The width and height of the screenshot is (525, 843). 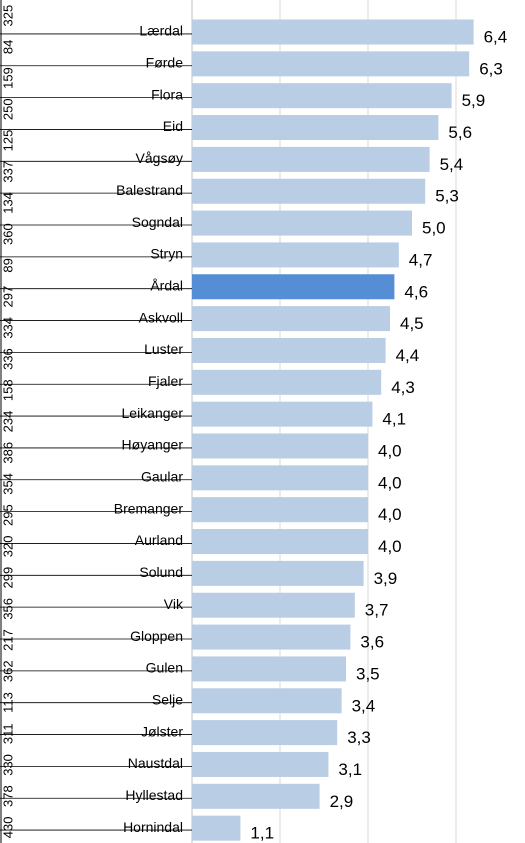 I want to click on row-code: 84, so click(x=7, y=47).